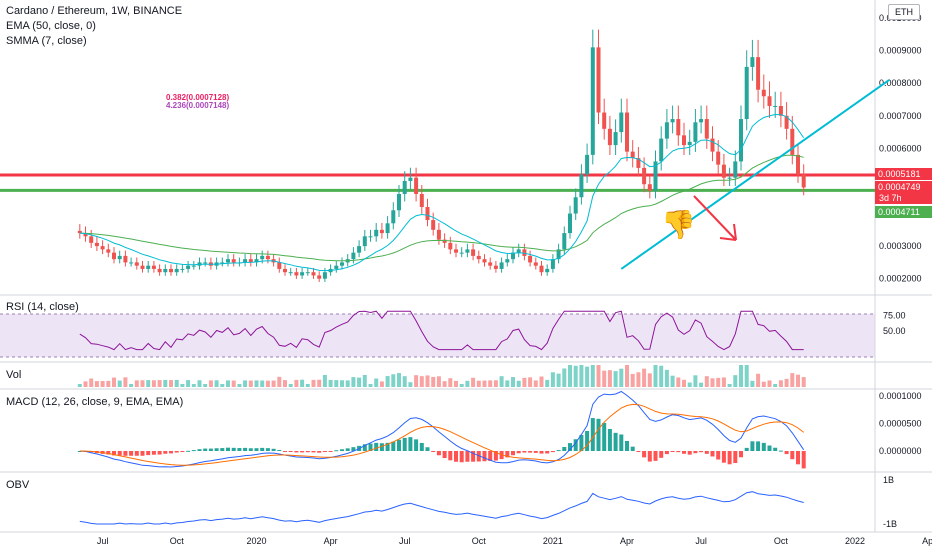 This screenshot has height=550, width=932. I want to click on rsi-label: RSI (14, close), so click(42, 307).